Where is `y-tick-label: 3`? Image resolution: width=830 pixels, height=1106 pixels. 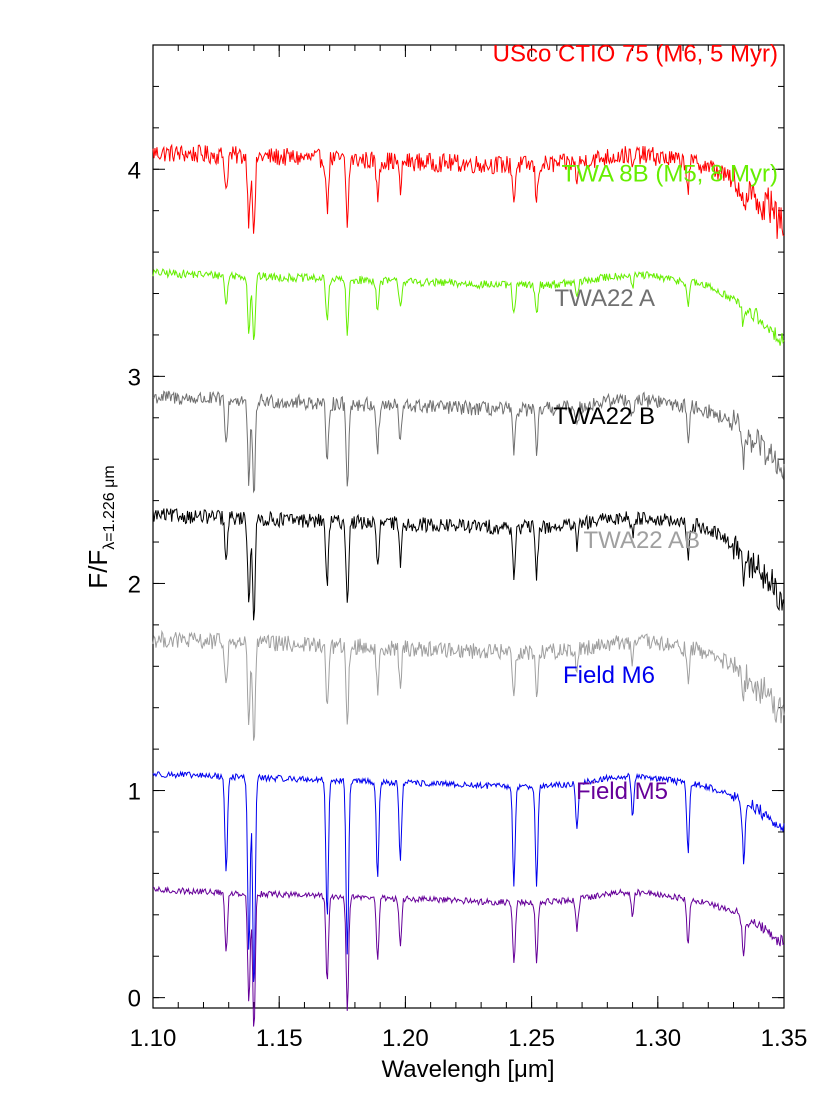 y-tick-label: 3 is located at coordinates (134, 377).